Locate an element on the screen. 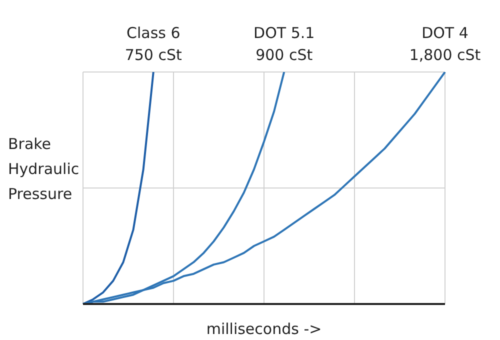 This screenshot has width=500, height=340. series-label: DOT 5.1 900 cSt is located at coordinates (284, 44).